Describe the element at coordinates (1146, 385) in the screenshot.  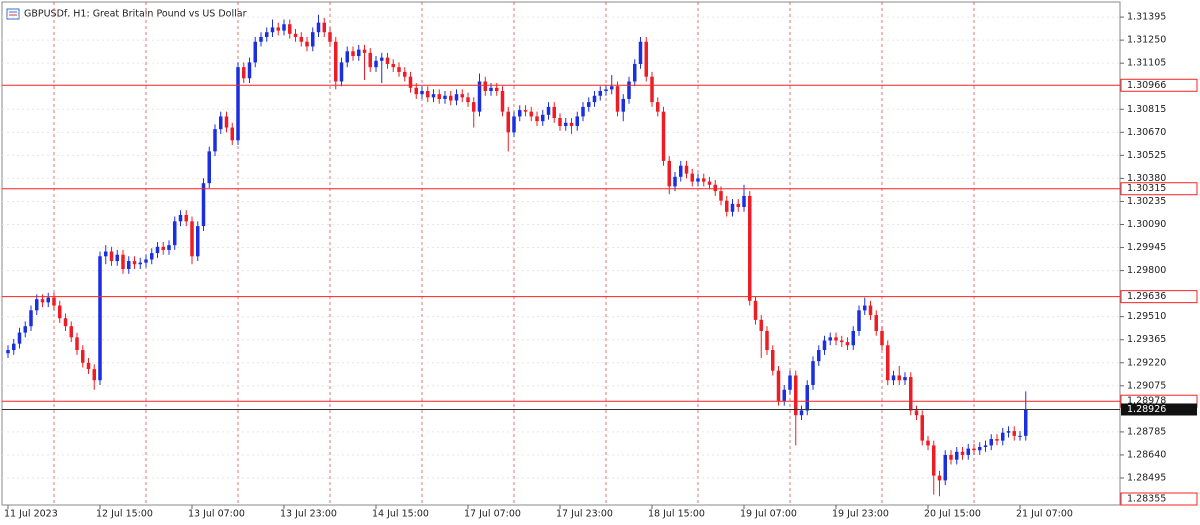
I see `y-tick-label: 1.29075` at that location.